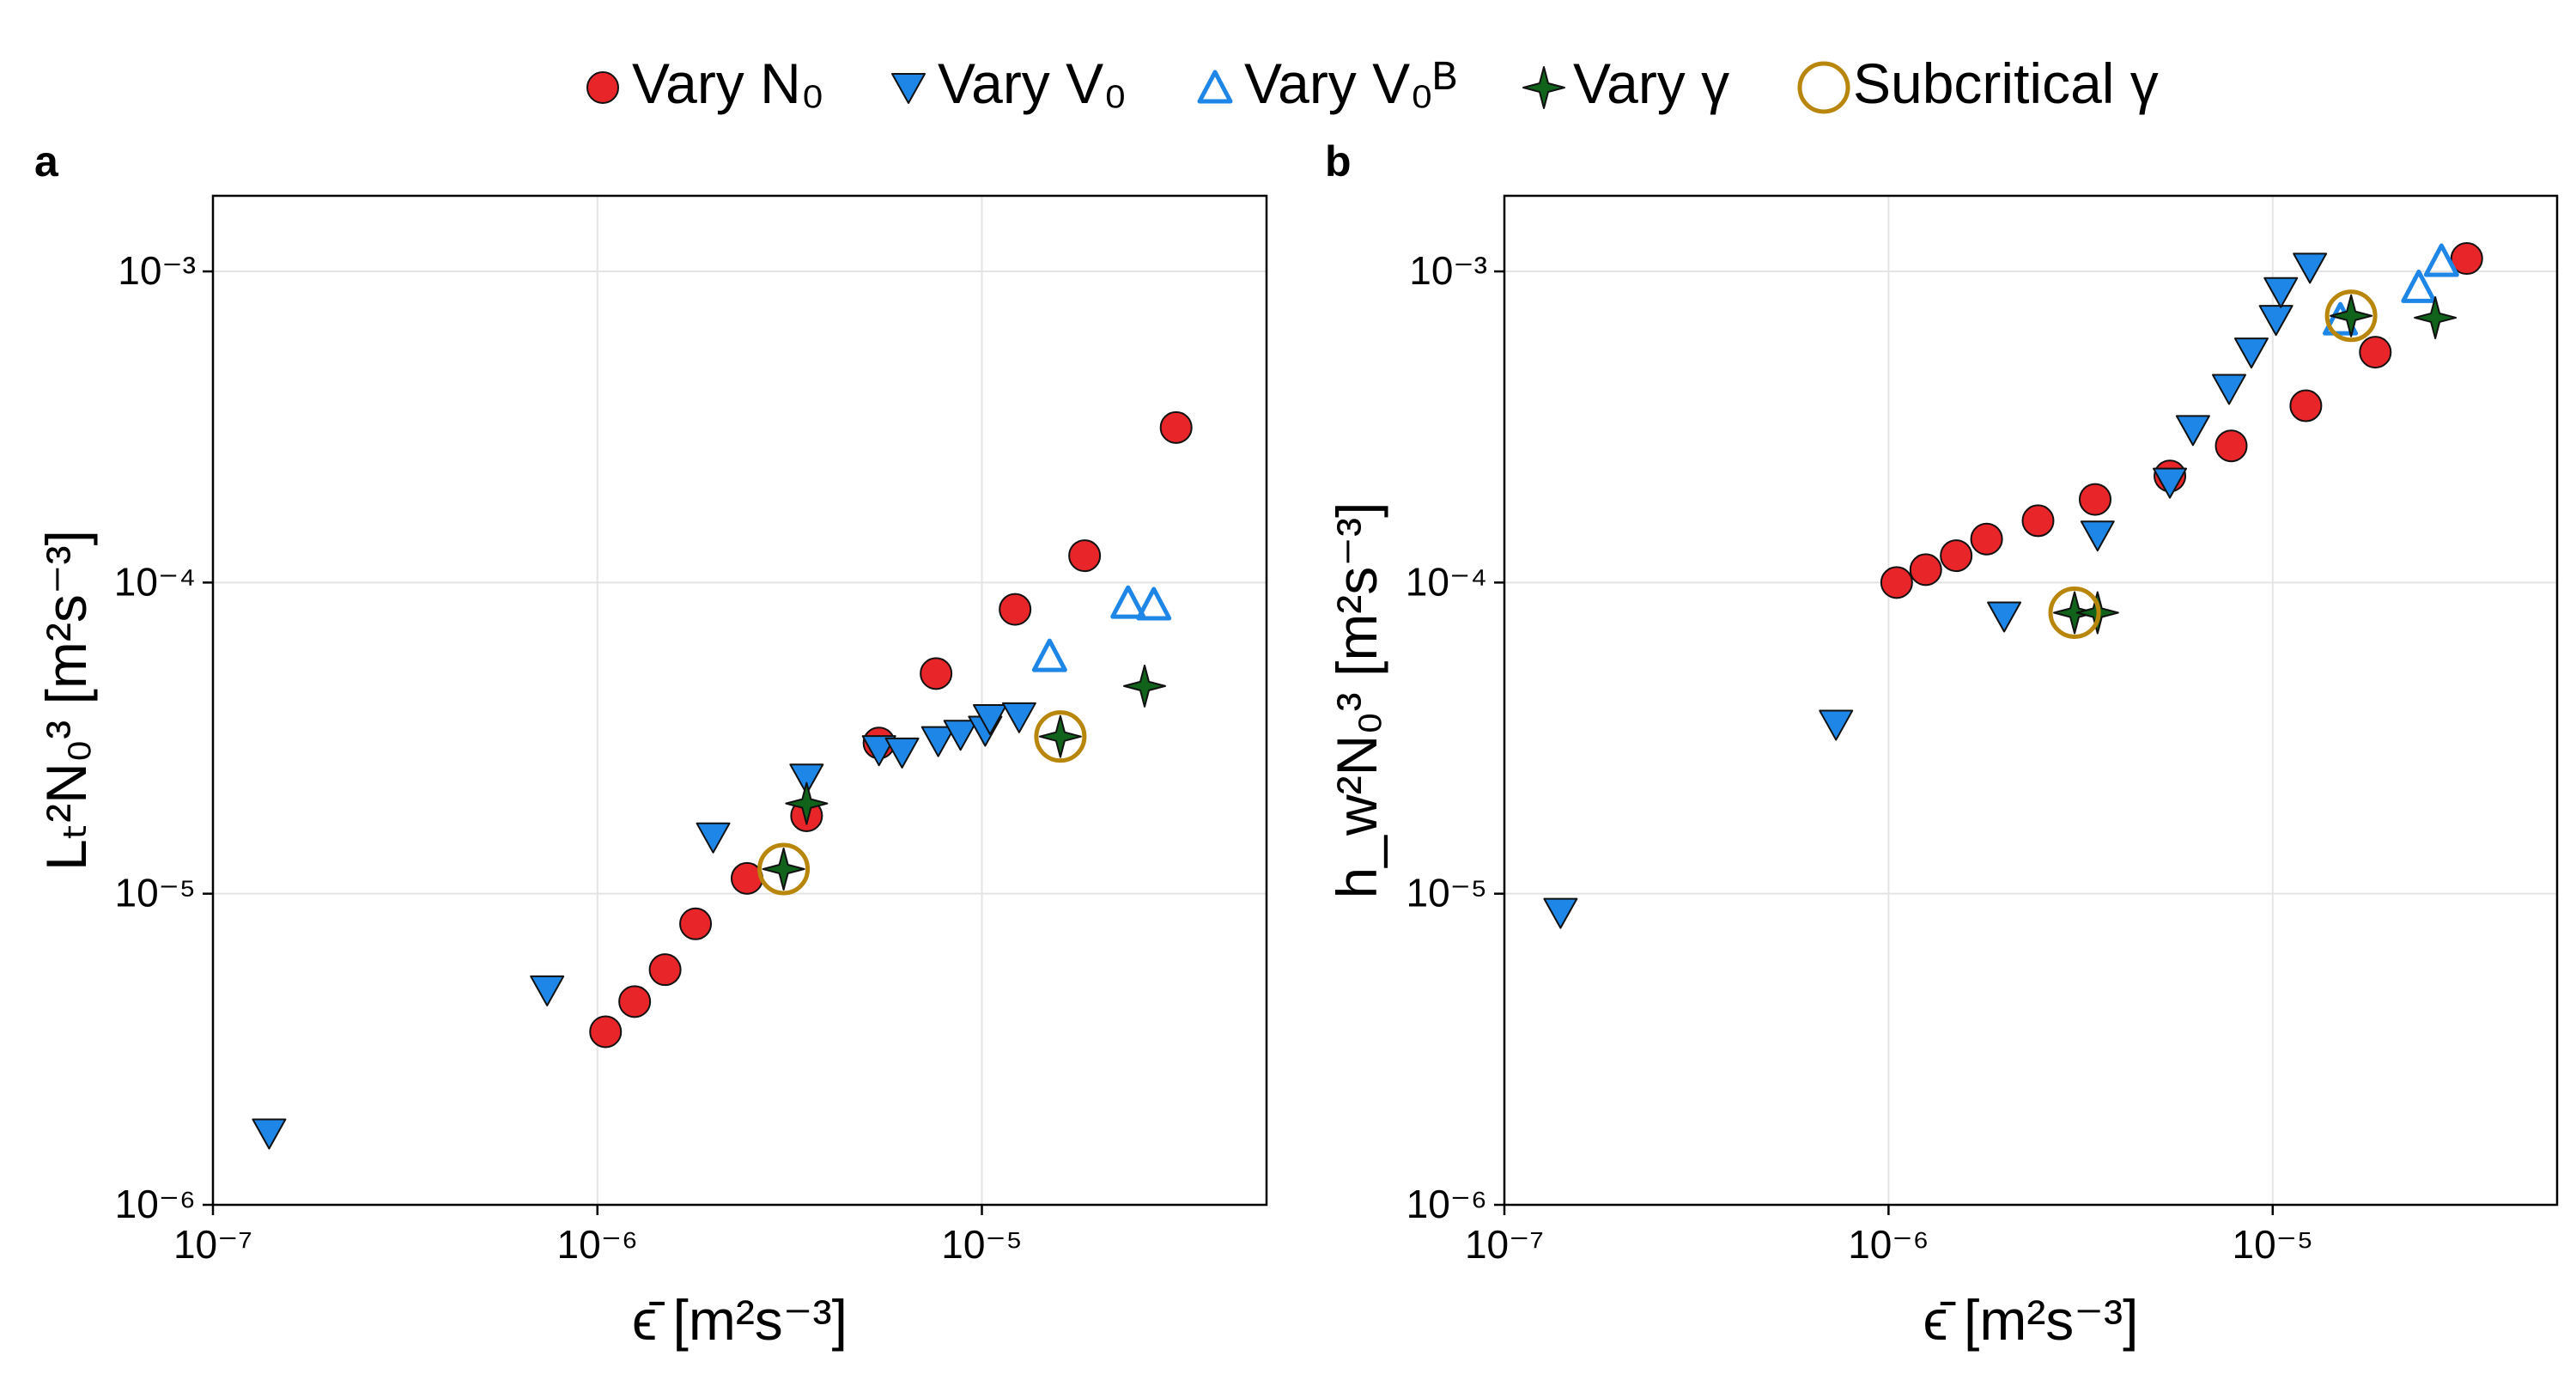 Image resolution: width=2576 pixels, height=1374 pixels. Describe the element at coordinates (66, 700) in the screenshot. I see `y-axis-label: Lₜ²N₀³ [m²s⁻³]` at that location.